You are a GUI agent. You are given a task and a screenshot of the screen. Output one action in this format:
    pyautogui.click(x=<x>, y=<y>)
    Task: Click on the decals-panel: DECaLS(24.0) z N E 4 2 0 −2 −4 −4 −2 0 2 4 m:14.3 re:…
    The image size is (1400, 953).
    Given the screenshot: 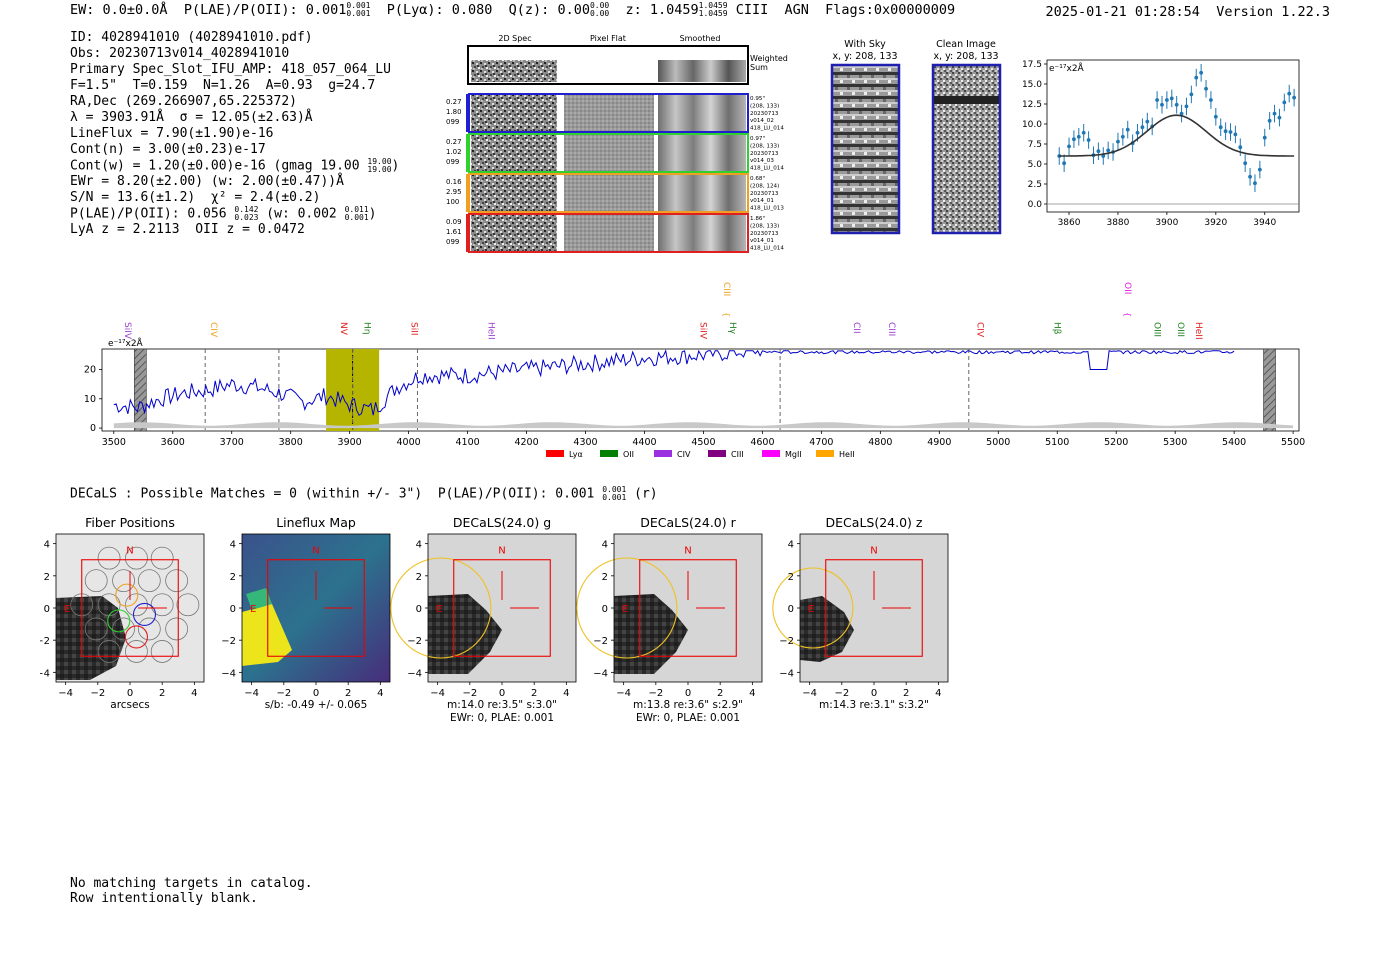 What is the action you would take?
    pyautogui.click(x=860, y=613)
    